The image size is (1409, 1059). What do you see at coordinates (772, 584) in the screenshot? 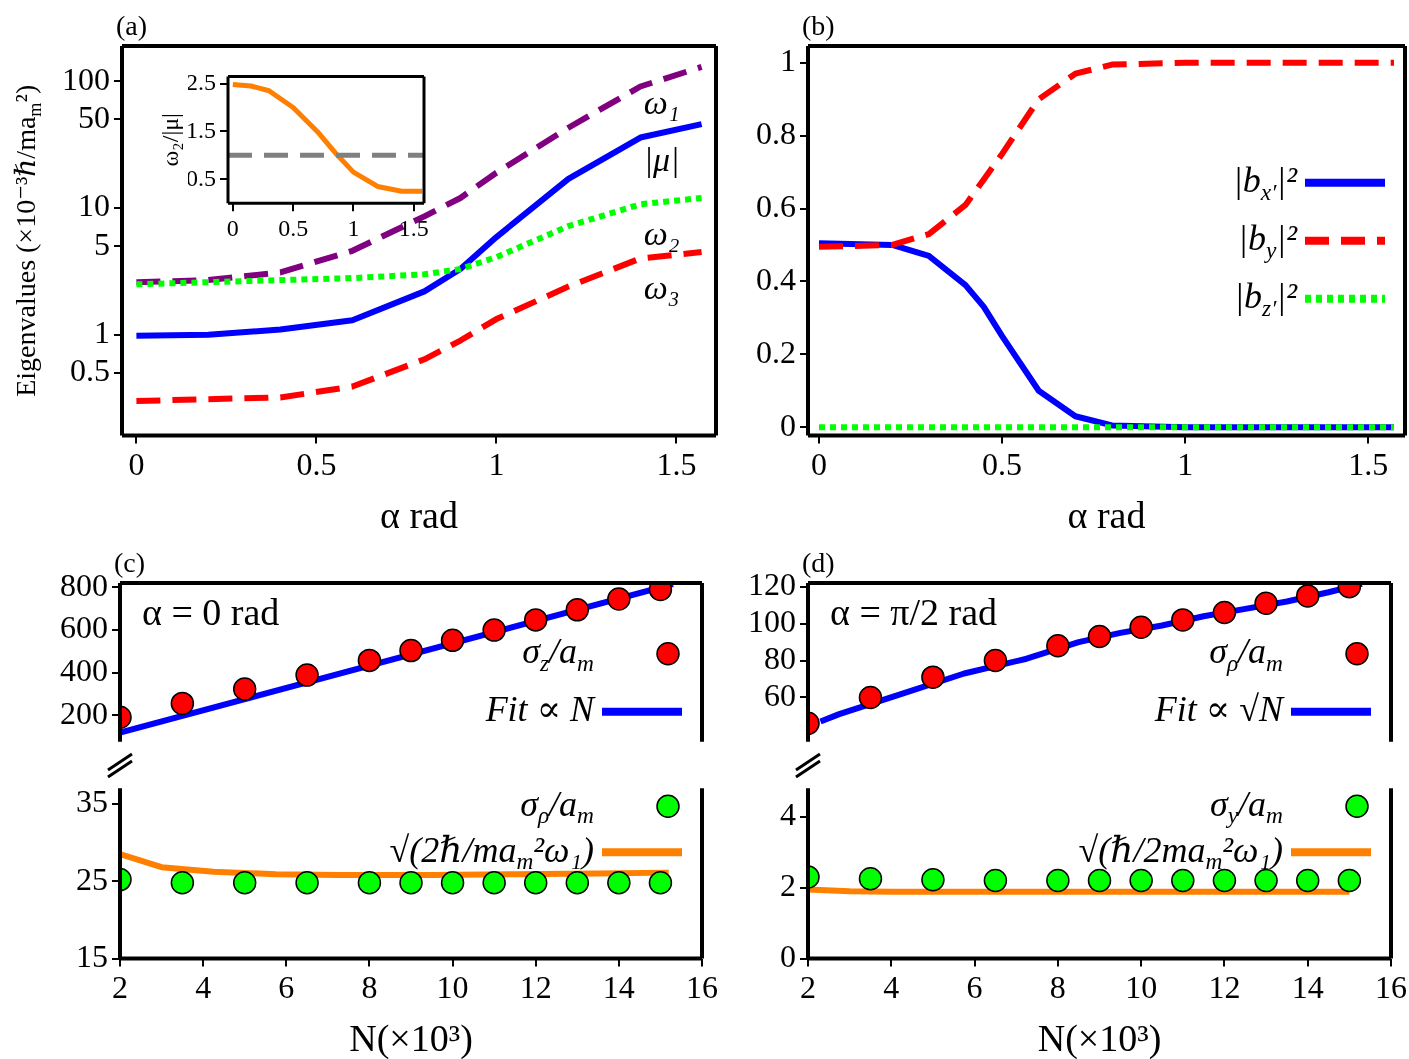
I see `y-tick-label: 120` at bounding box center [772, 584].